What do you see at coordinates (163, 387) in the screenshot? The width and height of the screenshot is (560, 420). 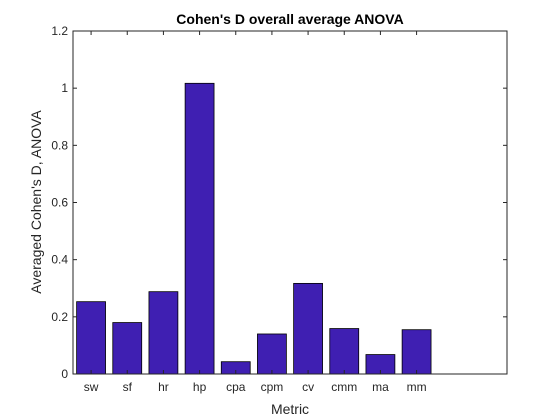 I see `x-tick-label: hr` at bounding box center [163, 387].